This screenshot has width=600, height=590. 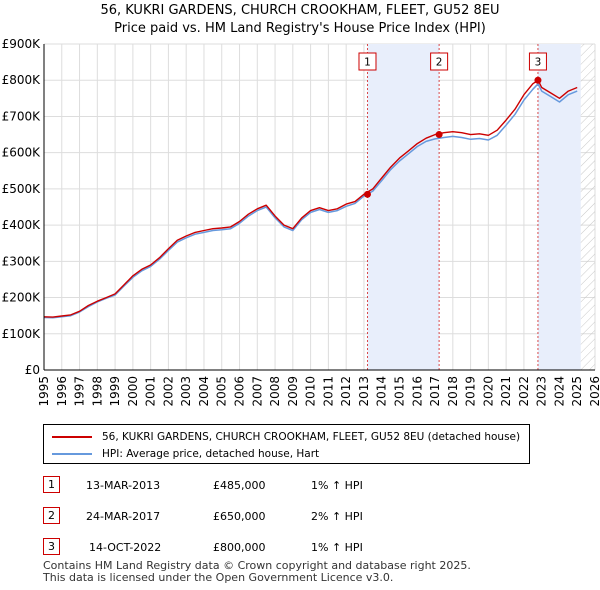 I want to click on x-tick-label: 2019, so click(x=471, y=391).